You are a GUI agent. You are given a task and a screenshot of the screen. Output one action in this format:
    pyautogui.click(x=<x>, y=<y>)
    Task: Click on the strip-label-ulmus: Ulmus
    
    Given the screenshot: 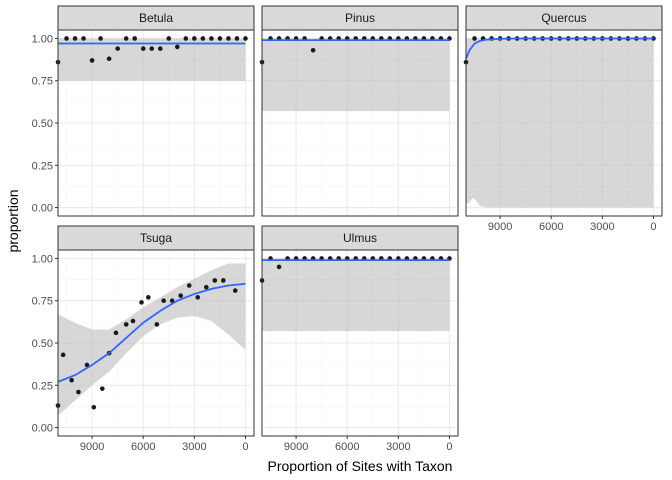 What is the action you would take?
    pyautogui.click(x=360, y=238)
    